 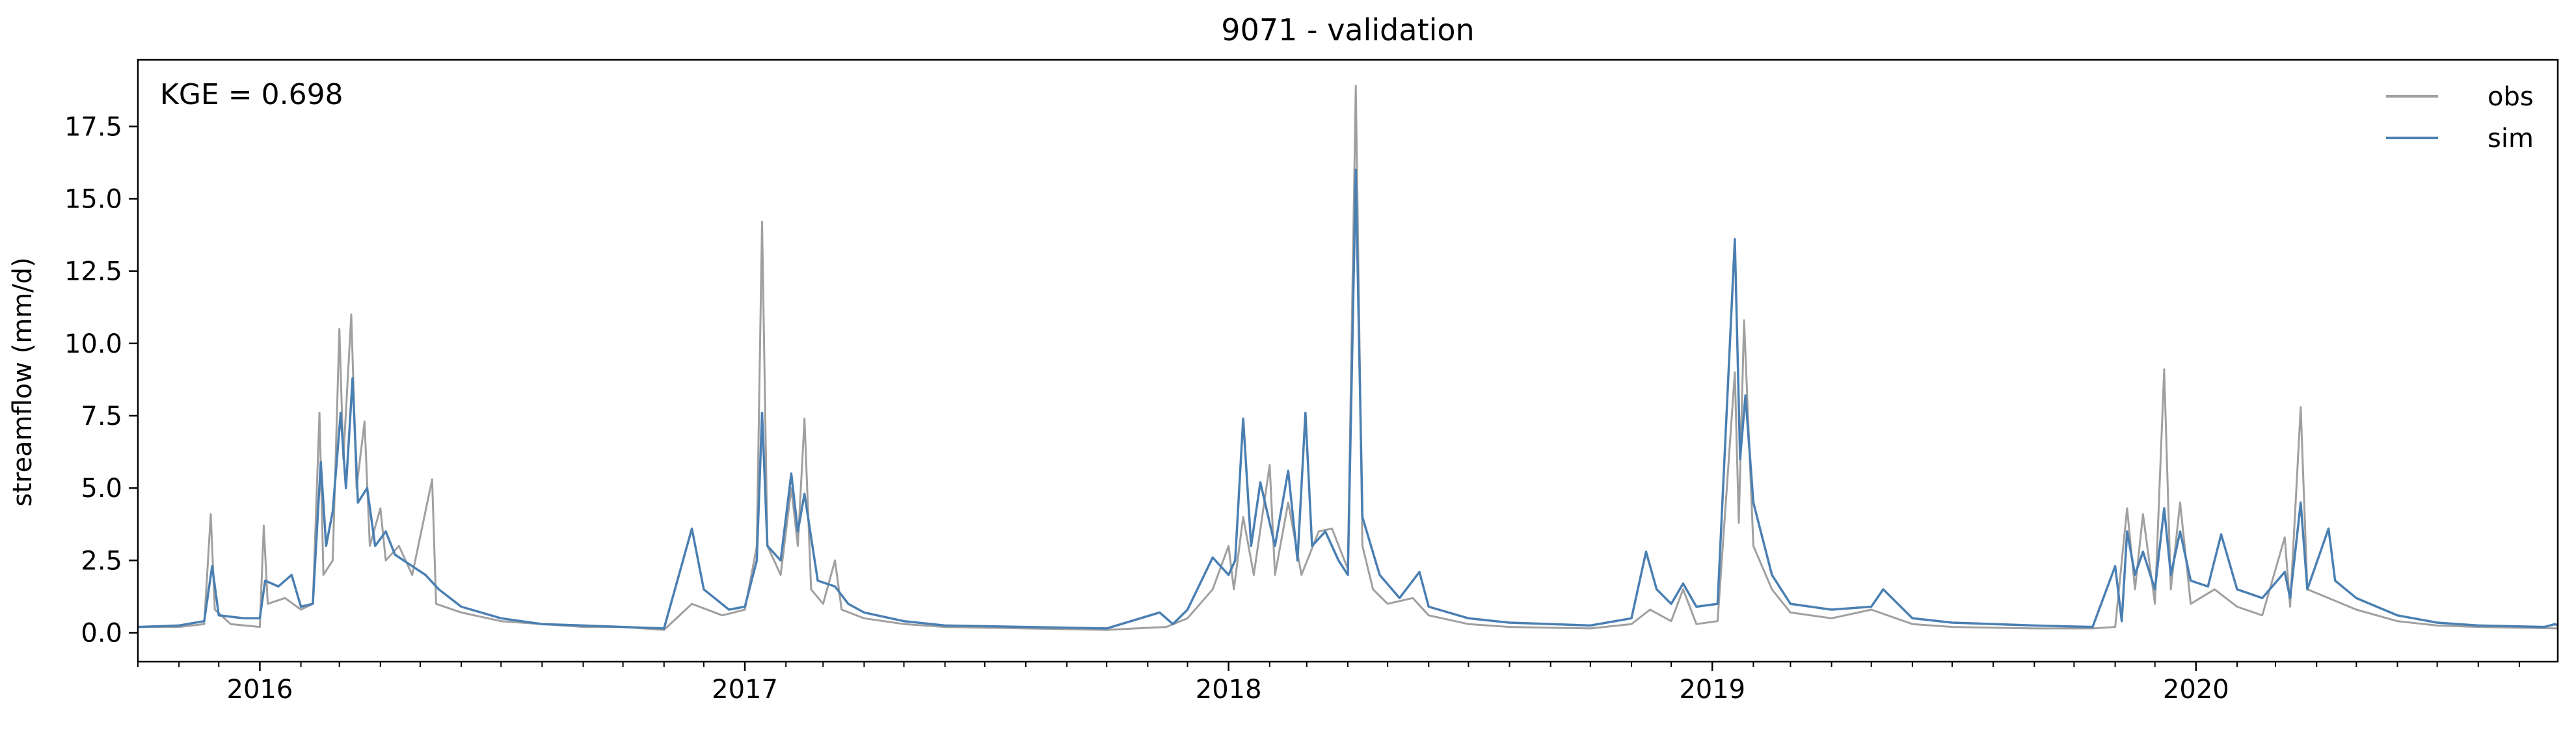 What do you see at coordinates (745, 690) in the screenshot?
I see `x-tick-label: 2017` at bounding box center [745, 690].